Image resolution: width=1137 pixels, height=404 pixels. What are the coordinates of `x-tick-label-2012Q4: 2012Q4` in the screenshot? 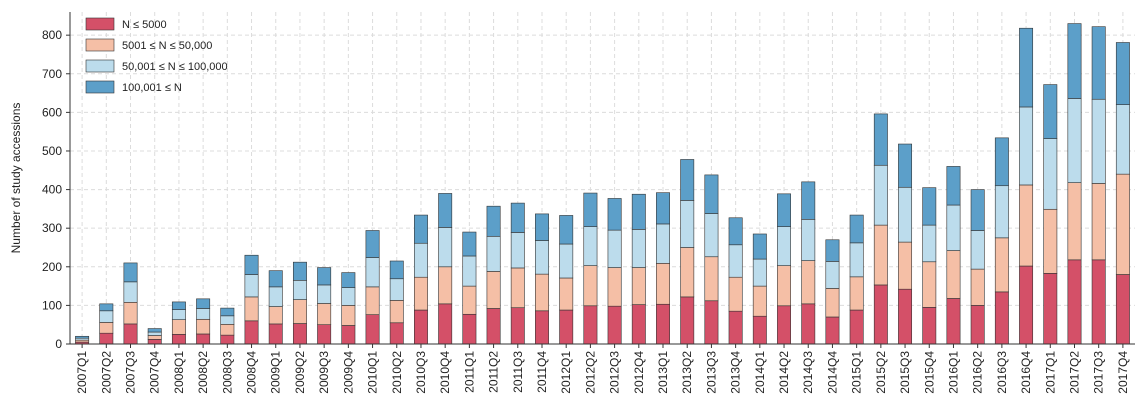 It's located at (639, 372).